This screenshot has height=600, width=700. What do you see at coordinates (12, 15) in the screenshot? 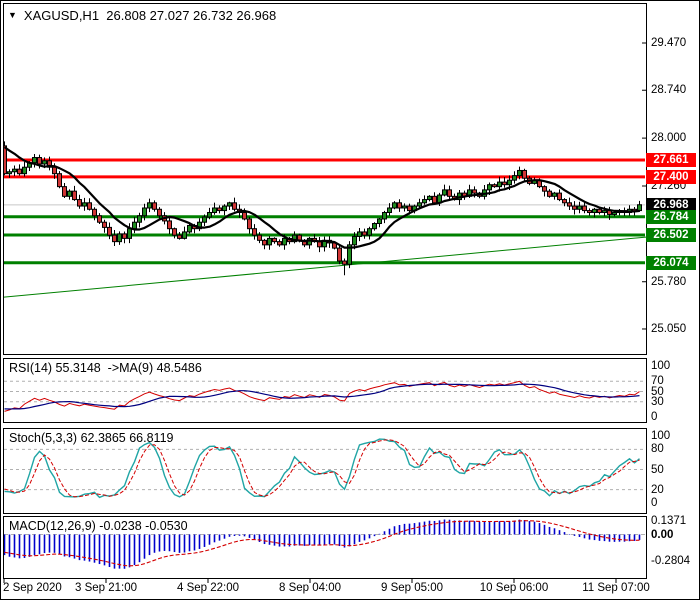
I see `symbol-dropdown-icon: ▼` at bounding box center [12, 15].